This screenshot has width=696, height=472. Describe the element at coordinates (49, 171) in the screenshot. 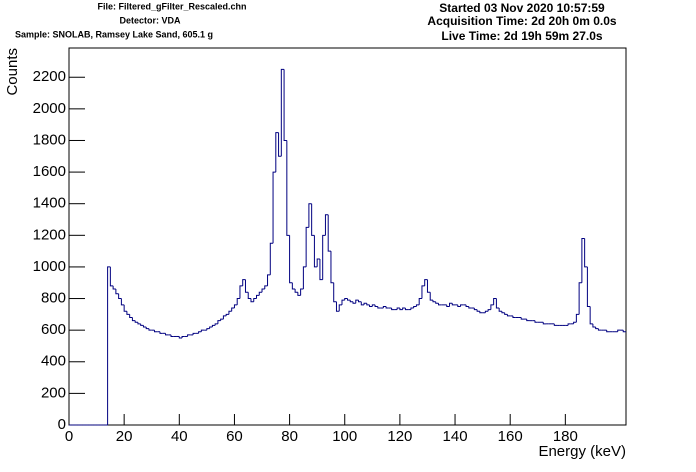

I see `y-tick-label: 1600` at that location.